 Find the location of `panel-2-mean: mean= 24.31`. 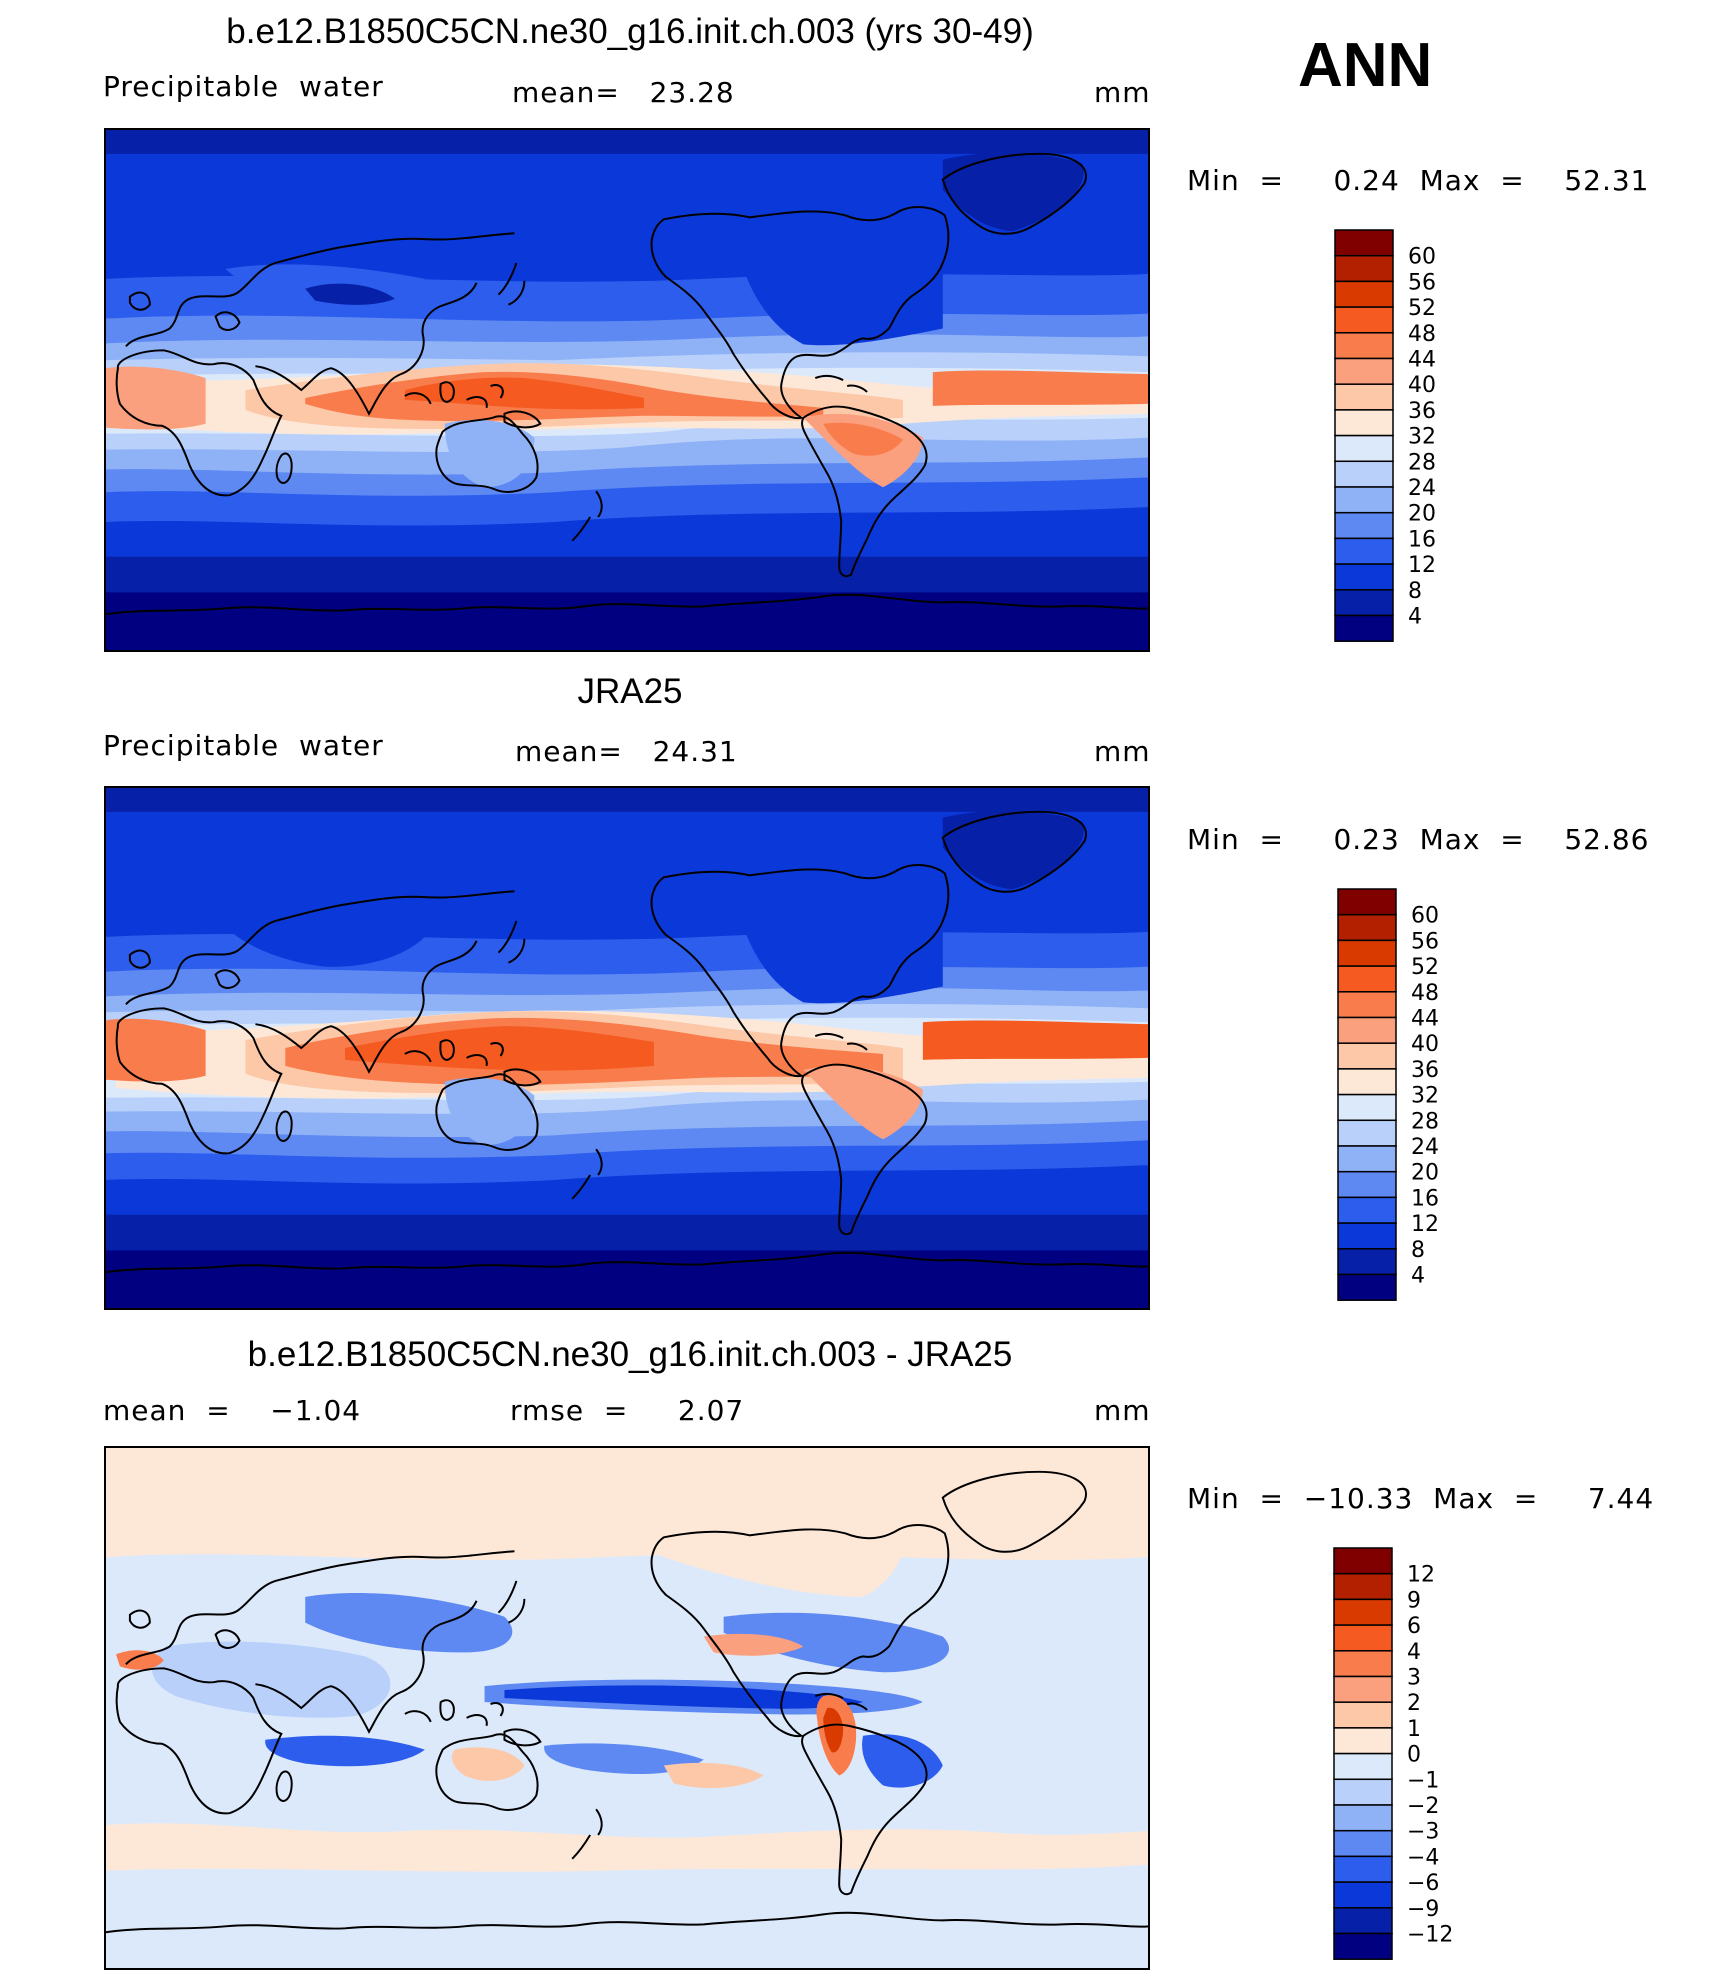

panel-2-mean: mean= 24.31 is located at coordinates (626, 751).